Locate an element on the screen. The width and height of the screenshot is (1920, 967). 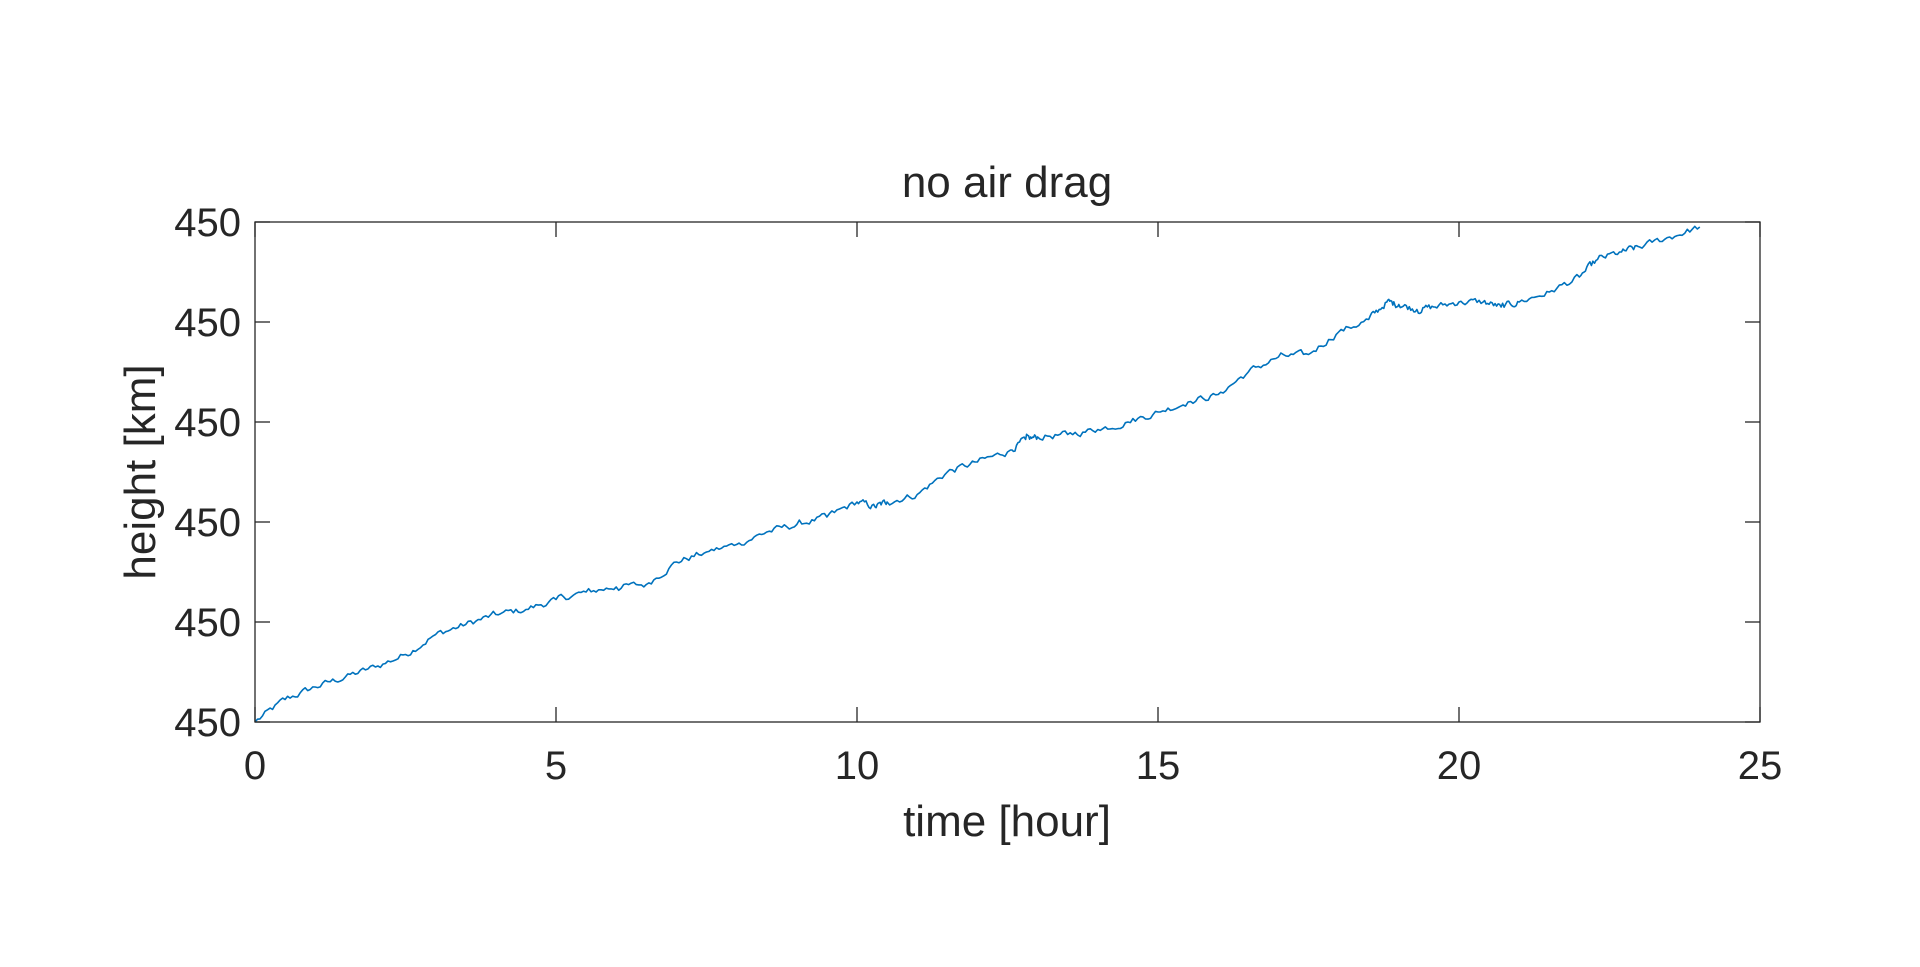
x-tick-label: 15 is located at coordinates (1158, 766).